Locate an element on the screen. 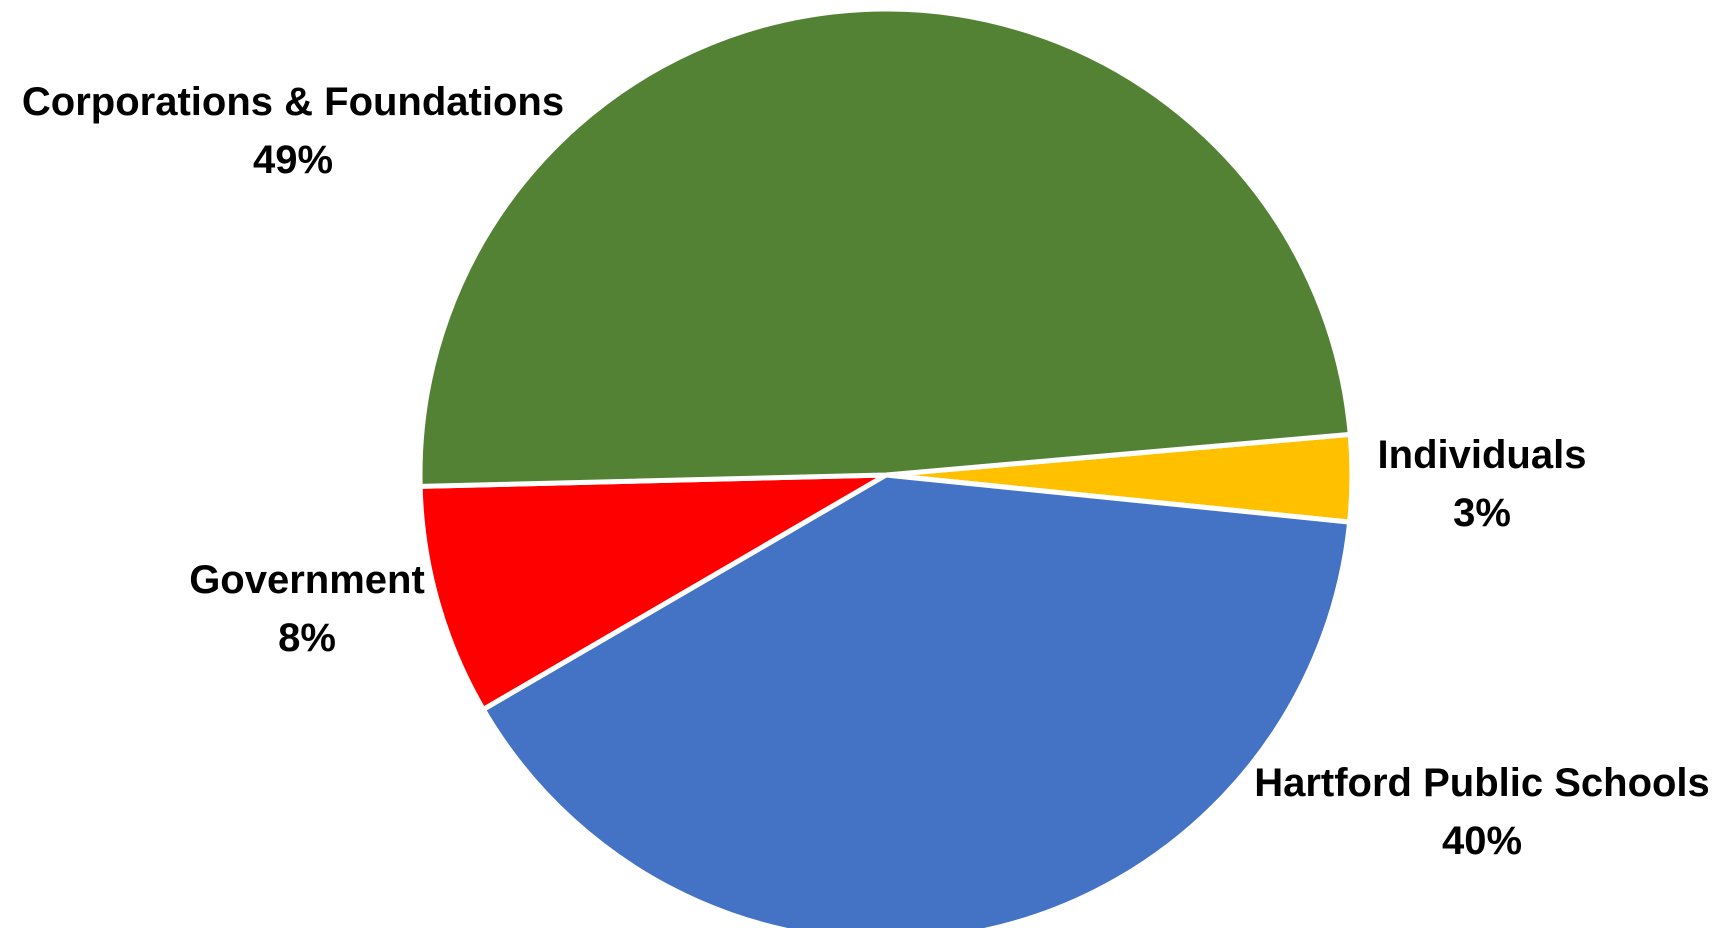 The image size is (1717, 928). slice-value-corporations-and-foundations: 49% is located at coordinates (293, 160).